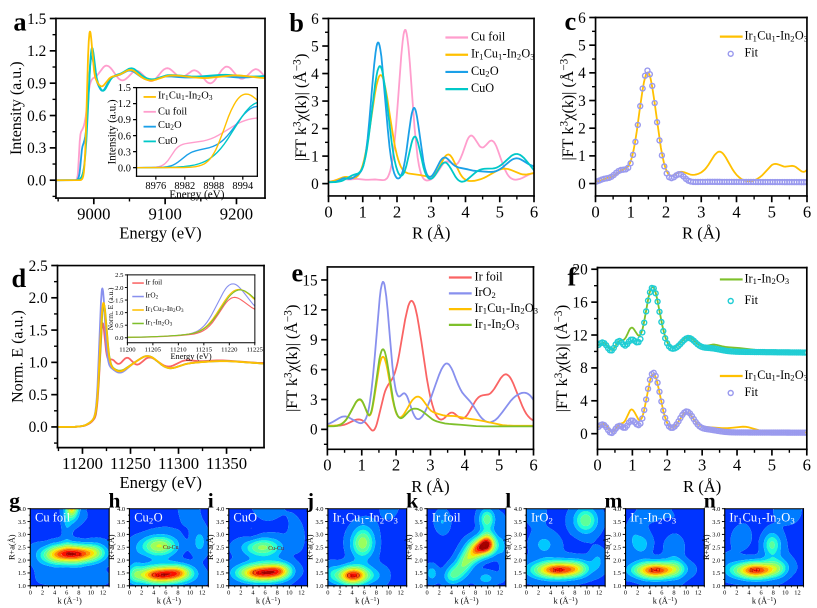 The height and width of the screenshot is (608, 817). Describe the element at coordinates (184, 186) in the screenshot. I see `svg-text: 8982` at that location.